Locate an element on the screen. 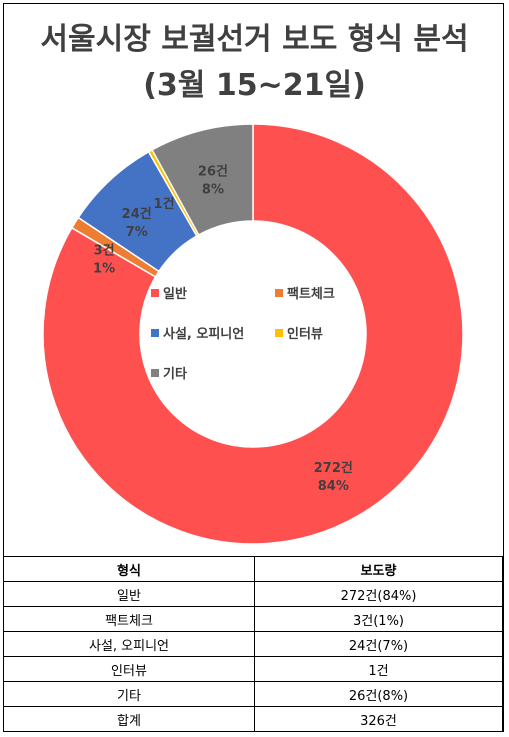  legend-swatch-interview is located at coordinates (279, 333).